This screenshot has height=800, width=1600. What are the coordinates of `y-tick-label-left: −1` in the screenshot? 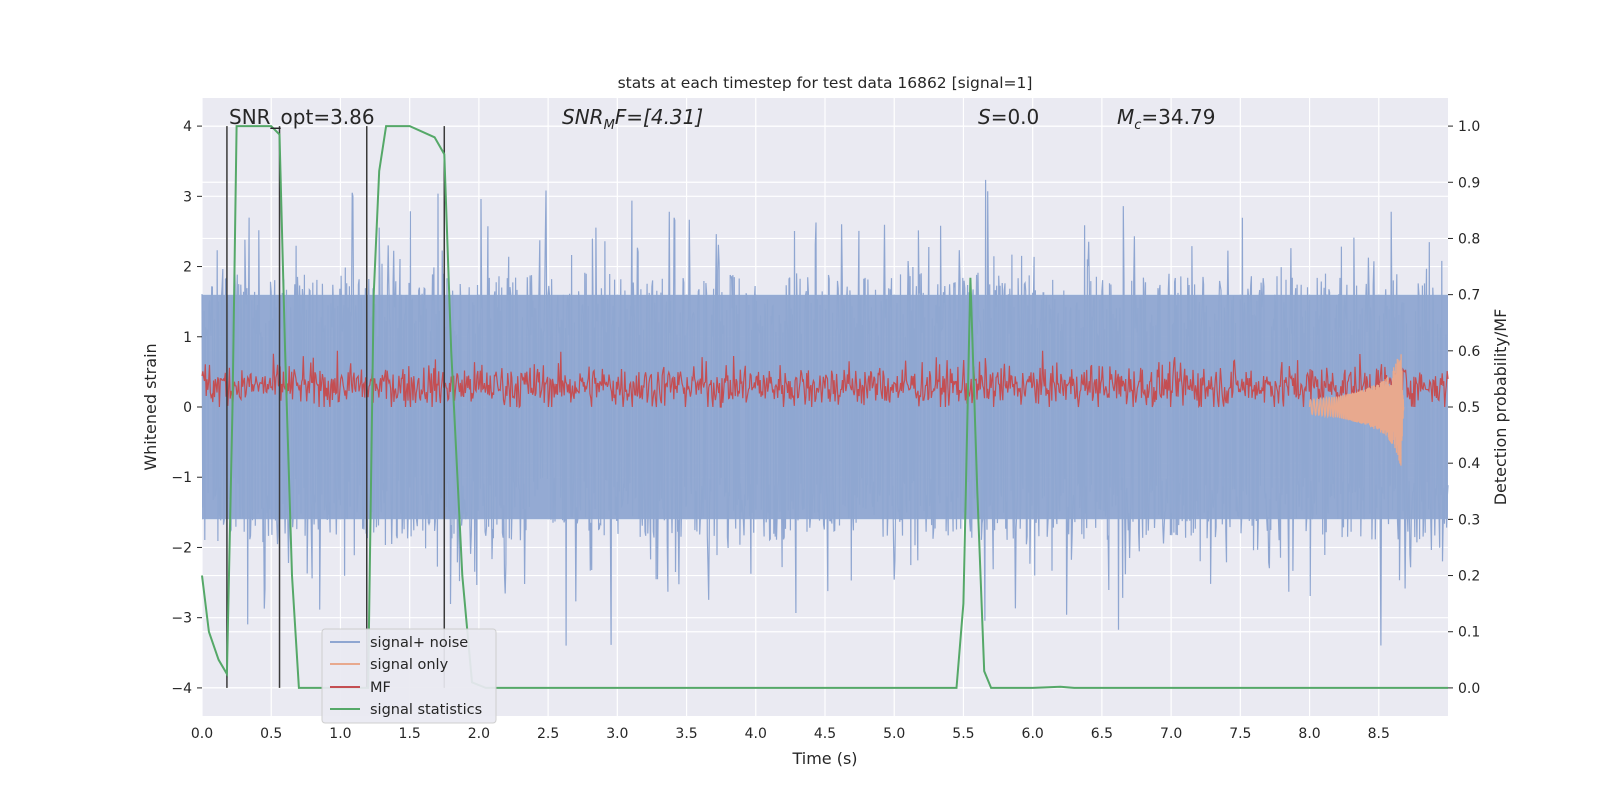 It's located at (181, 478).